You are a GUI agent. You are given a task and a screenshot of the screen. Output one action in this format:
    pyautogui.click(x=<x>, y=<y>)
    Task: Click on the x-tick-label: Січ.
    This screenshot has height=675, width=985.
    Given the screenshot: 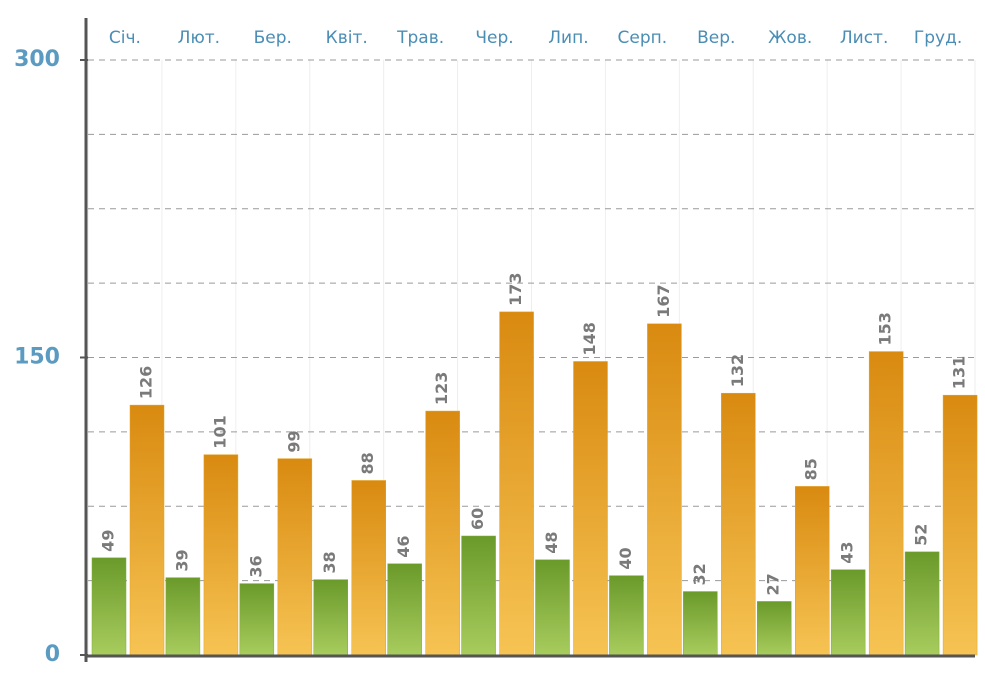 What is the action you would take?
    pyautogui.click(x=125, y=38)
    